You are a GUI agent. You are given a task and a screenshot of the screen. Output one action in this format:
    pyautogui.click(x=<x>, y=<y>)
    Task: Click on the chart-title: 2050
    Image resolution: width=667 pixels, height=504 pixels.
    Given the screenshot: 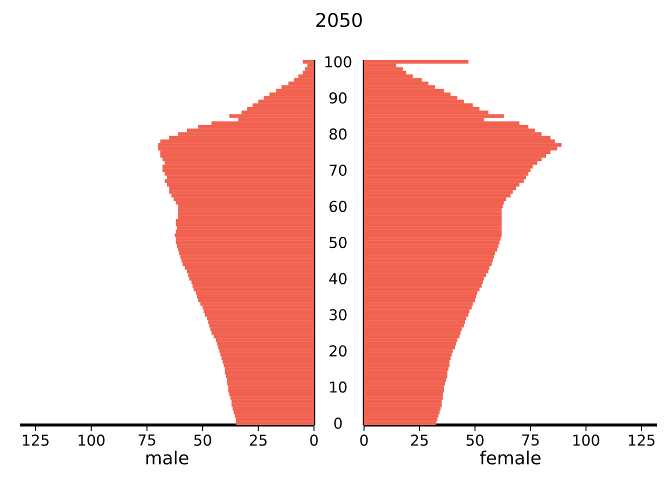 What is the action you would take?
    pyautogui.click(x=339, y=20)
    